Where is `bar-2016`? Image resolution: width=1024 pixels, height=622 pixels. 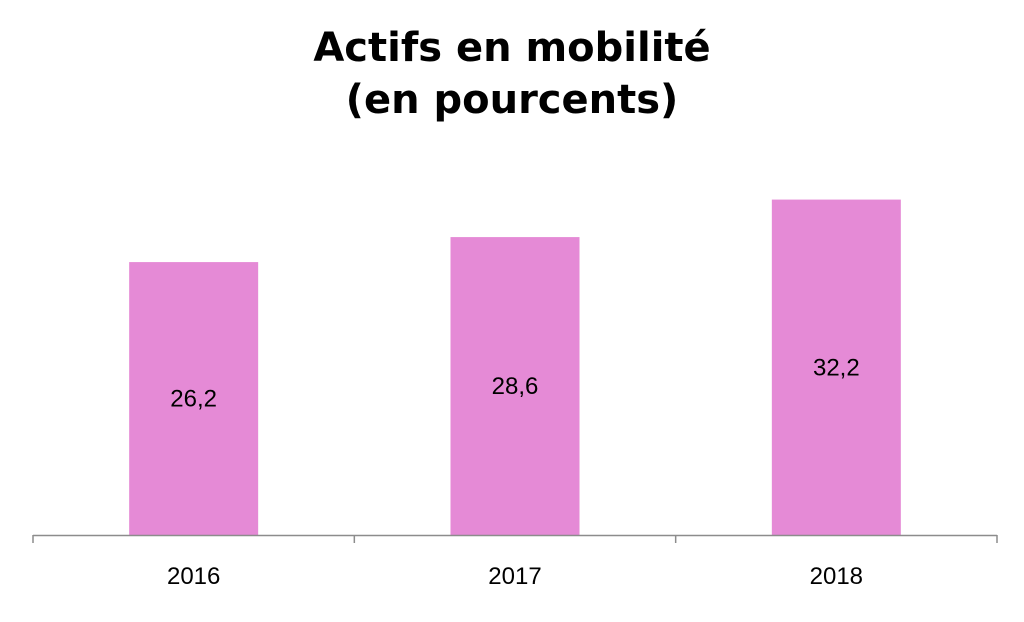
bar-2016 is located at coordinates (194, 398).